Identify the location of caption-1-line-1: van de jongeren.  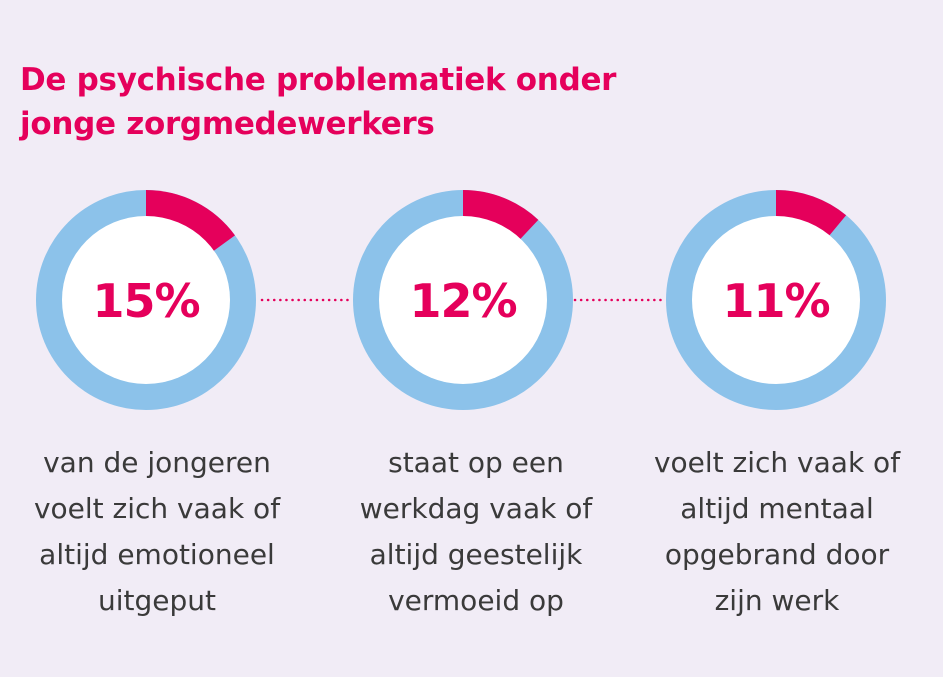
(157, 462).